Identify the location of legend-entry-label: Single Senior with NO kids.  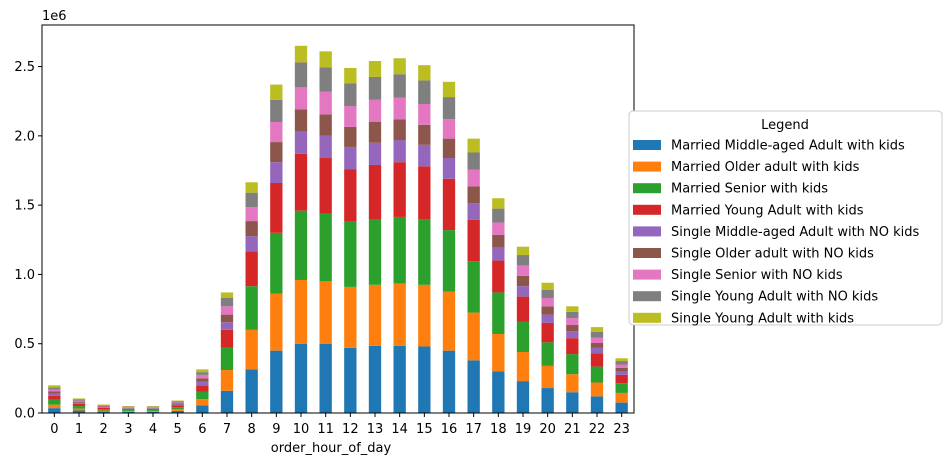
(757, 275).